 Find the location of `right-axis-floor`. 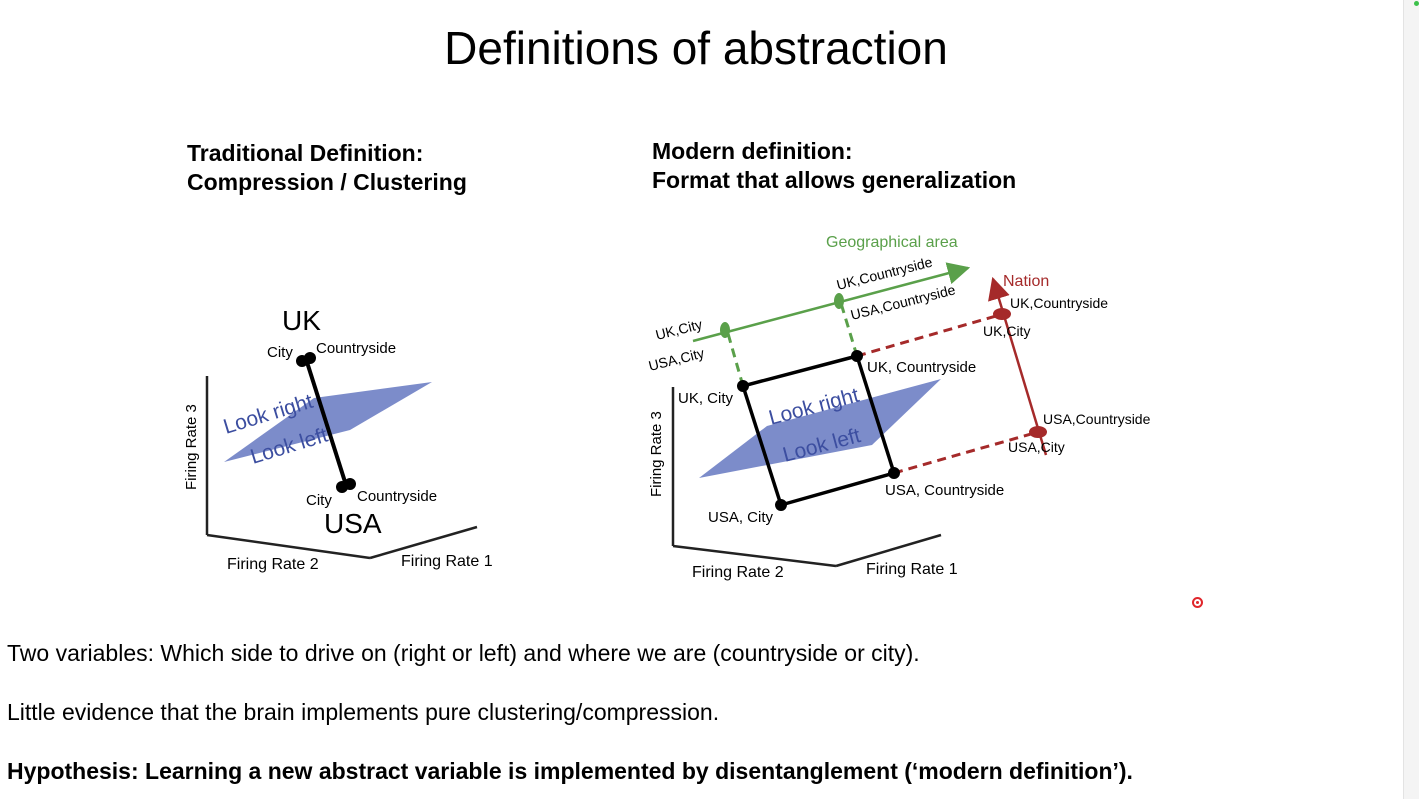

right-axis-floor is located at coordinates (754, 556).